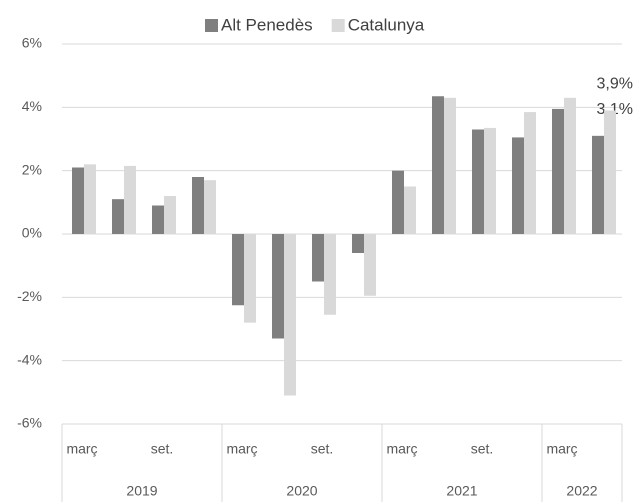 This screenshot has height=502, width=635. I want to click on group-label: 2021, so click(461, 491).